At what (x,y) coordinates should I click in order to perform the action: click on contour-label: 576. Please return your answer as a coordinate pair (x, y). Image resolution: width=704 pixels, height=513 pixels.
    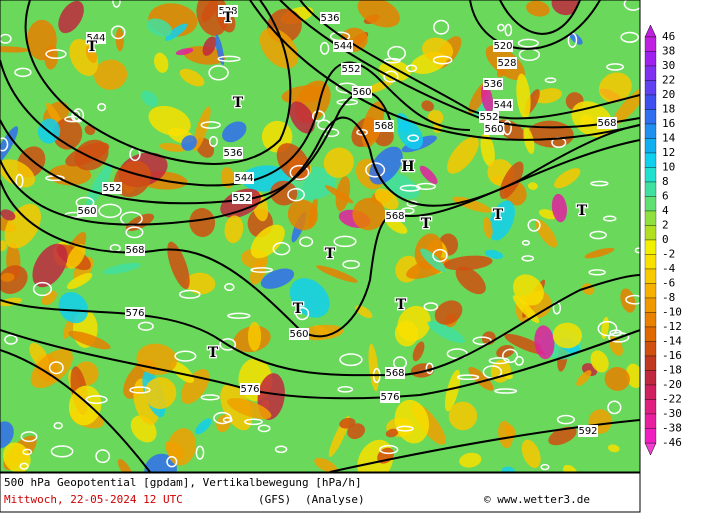
    Looking at the image, I should click on (249, 389).